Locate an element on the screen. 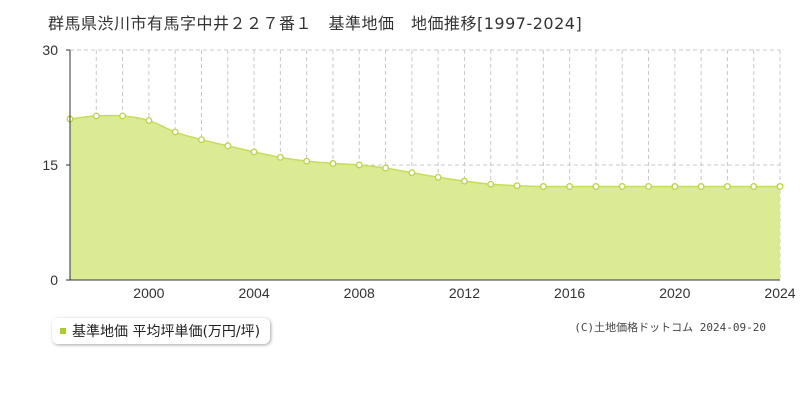 This screenshot has height=400, width=800. legend: 基準地価 平均坪単価(万円/坪) is located at coordinates (161, 331).